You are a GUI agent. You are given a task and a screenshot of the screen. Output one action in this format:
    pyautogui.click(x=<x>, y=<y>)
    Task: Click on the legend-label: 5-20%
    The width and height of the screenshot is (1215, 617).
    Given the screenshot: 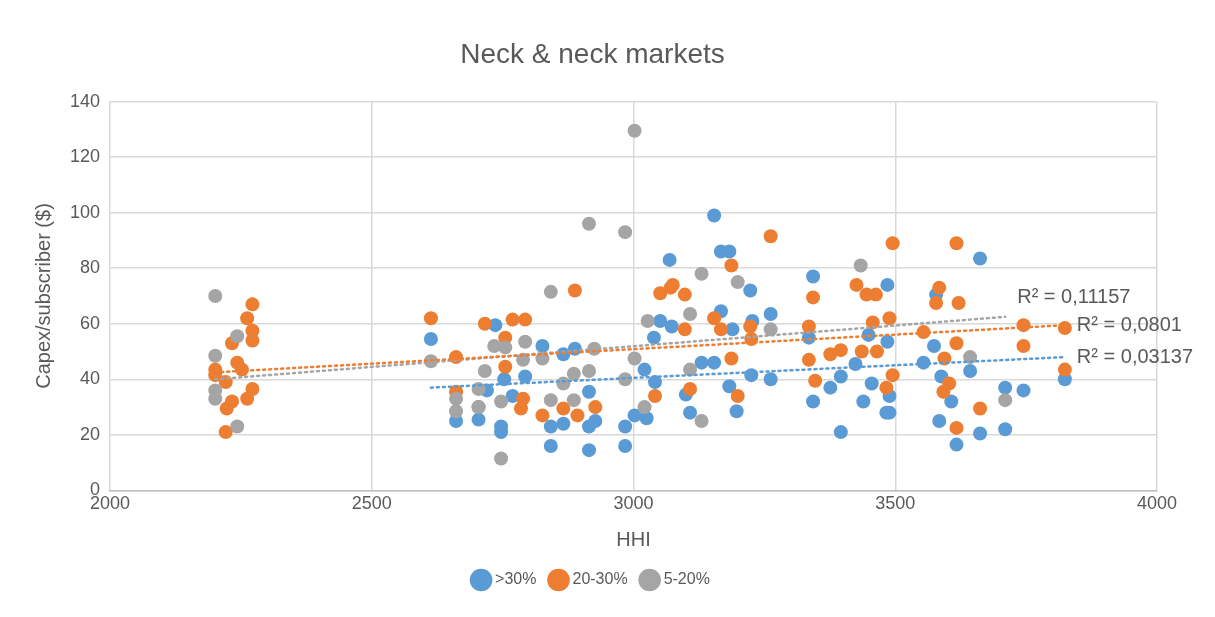 What is the action you would take?
    pyautogui.click(x=686, y=579)
    